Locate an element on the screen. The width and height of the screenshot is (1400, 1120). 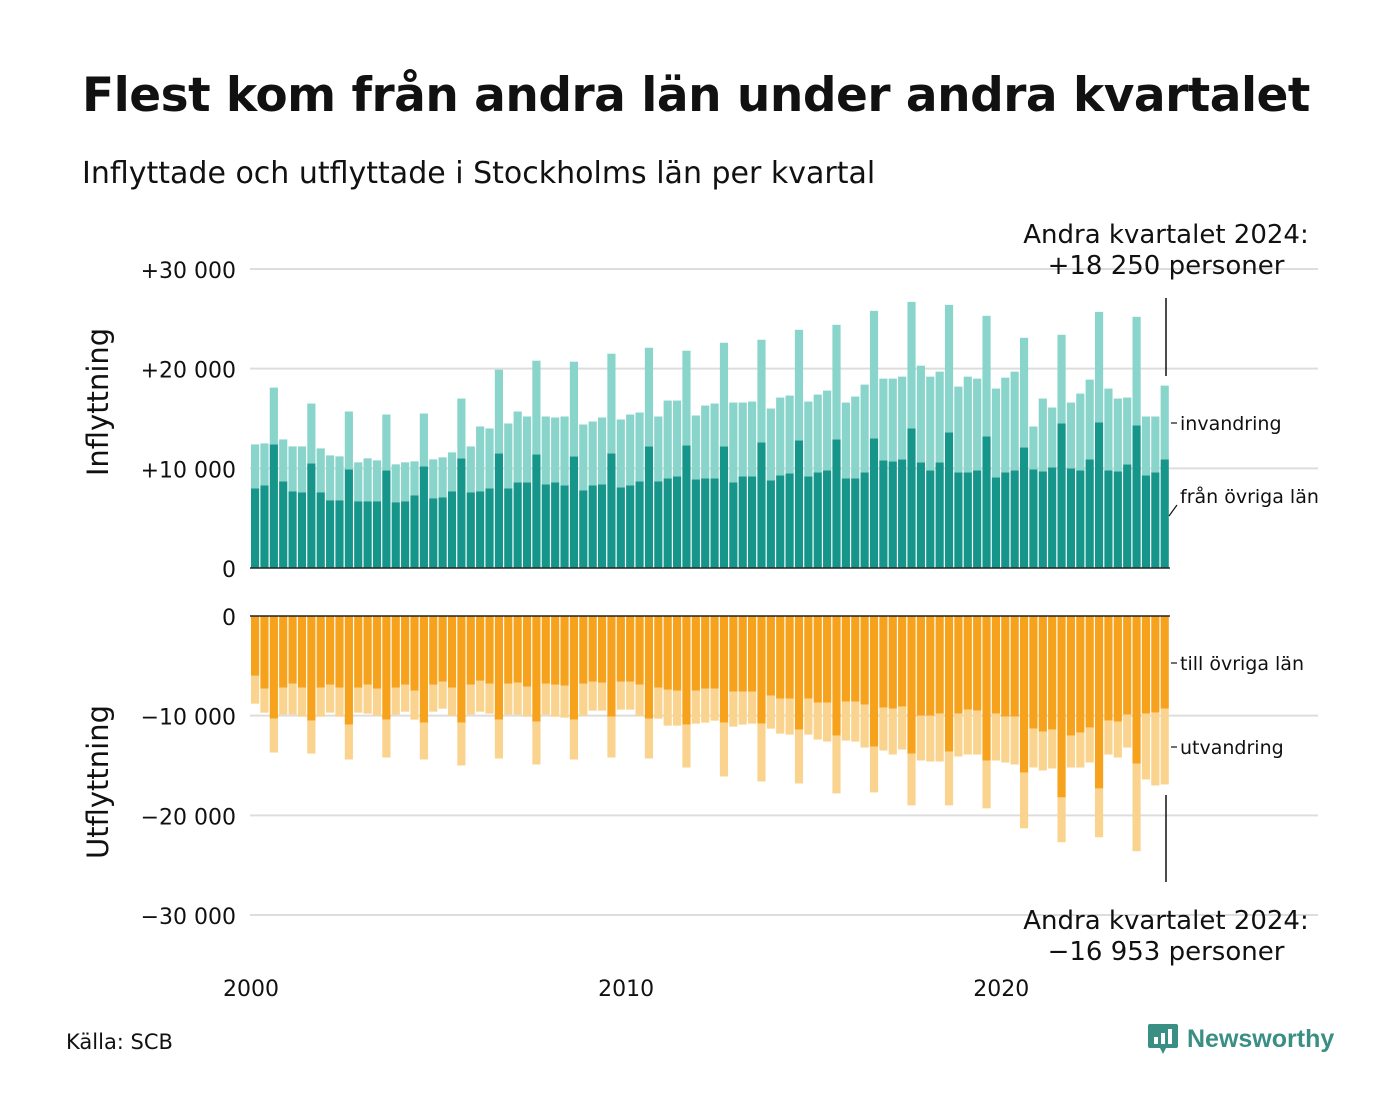
y-tick-in-0: +30 000 is located at coordinates (188, 271).